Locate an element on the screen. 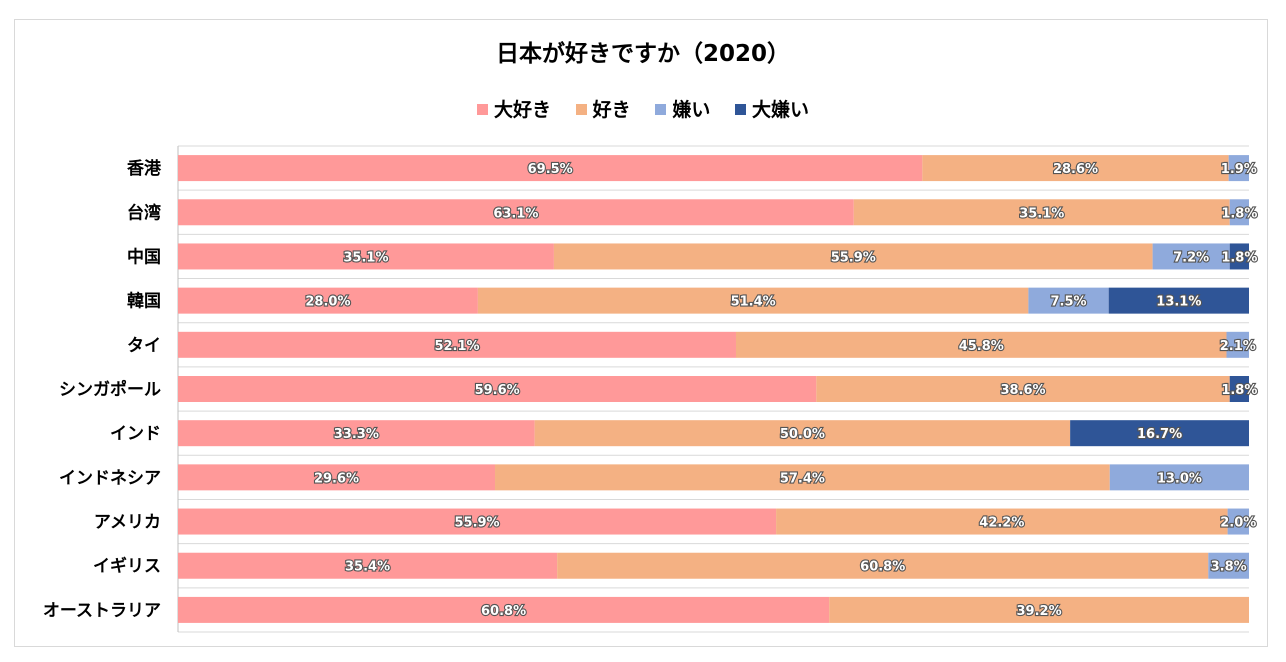  data-label: 51.4% is located at coordinates (753, 302).